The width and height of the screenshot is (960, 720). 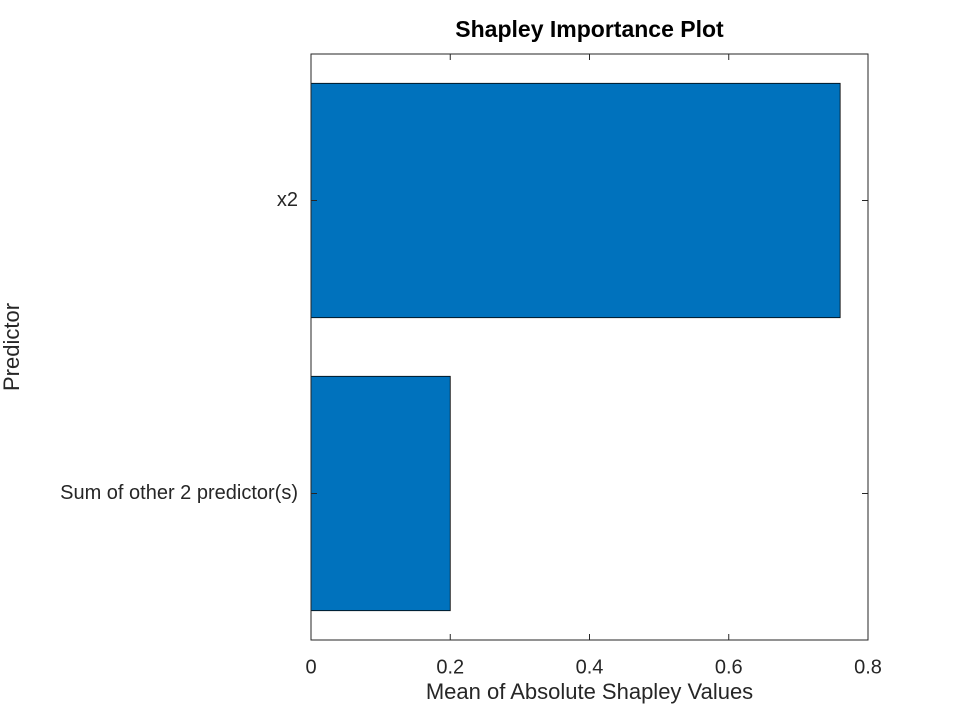 I want to click on chart-title: Shapley Importance Plot, so click(x=589, y=29).